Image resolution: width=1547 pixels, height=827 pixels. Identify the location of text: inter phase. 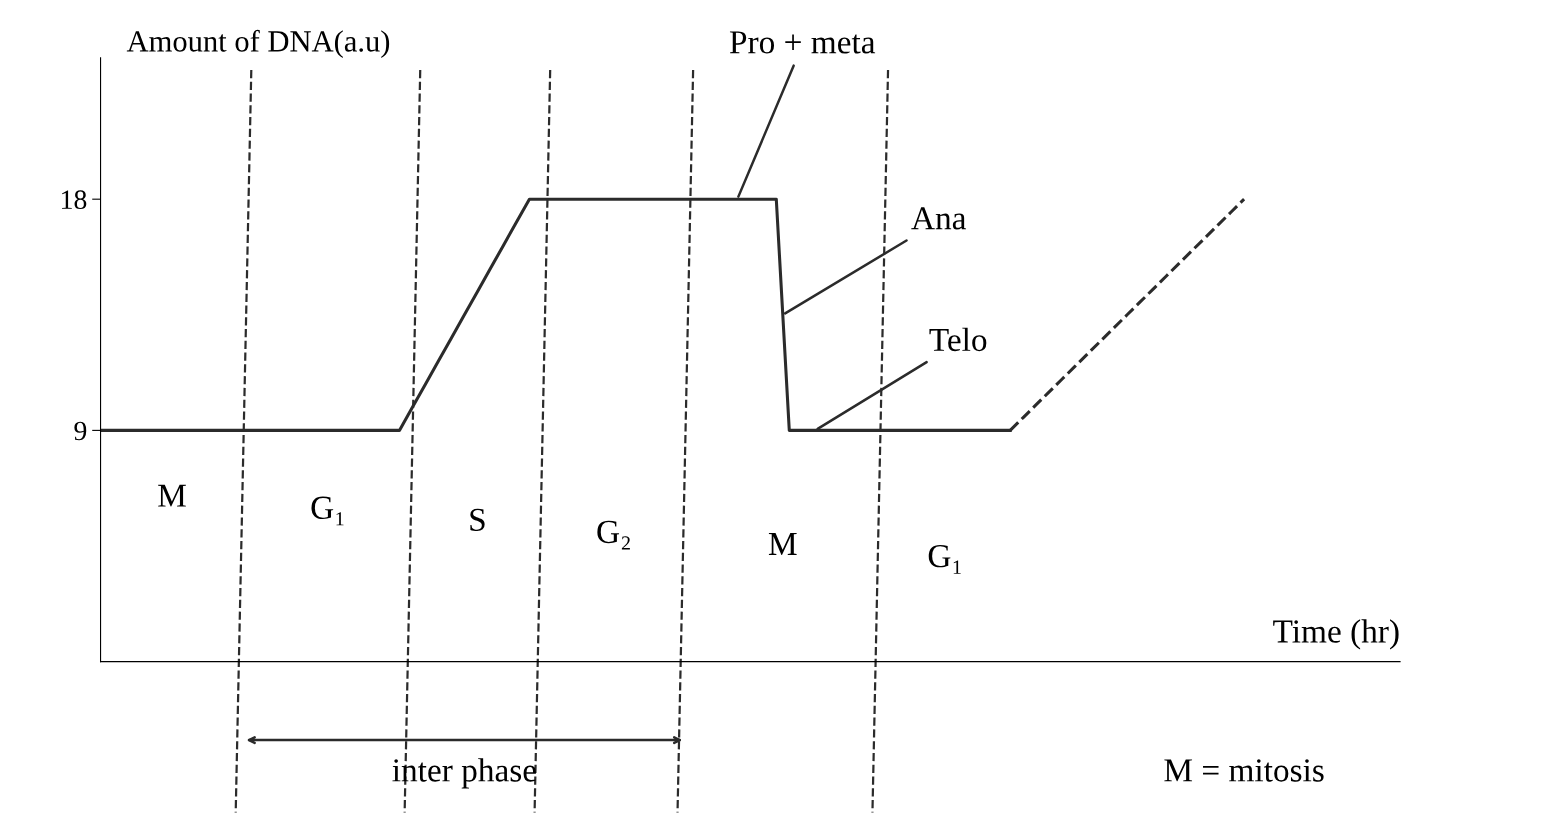
(464, 773).